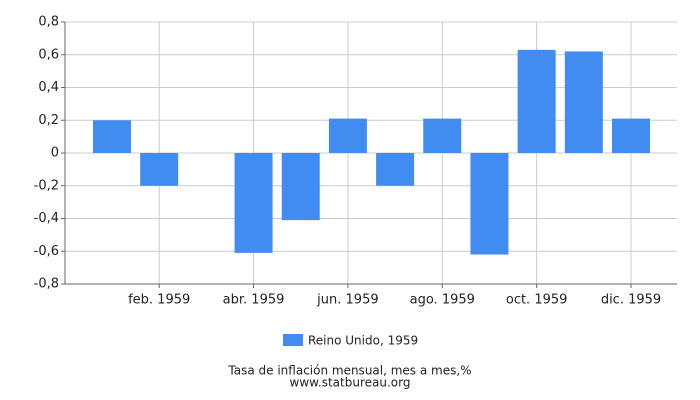  Describe the element at coordinates (48, 87) in the screenshot. I see `y-tick-label: 0,4` at that location.